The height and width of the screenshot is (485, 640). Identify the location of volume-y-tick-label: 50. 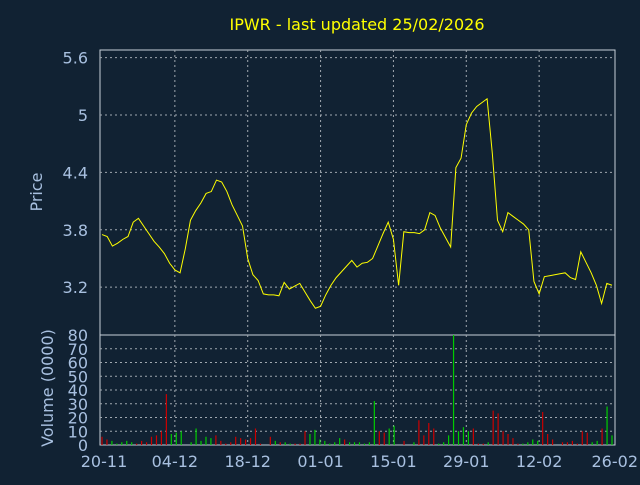
(78, 376).